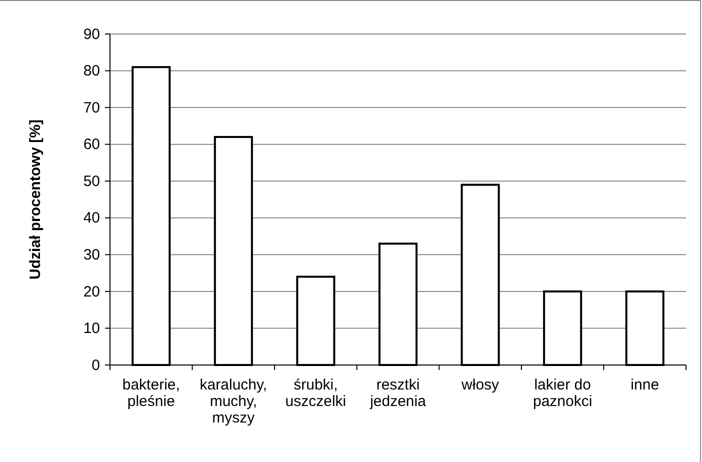 The height and width of the screenshot is (462, 702). I want to click on x-tick-label: lakier do paznokci, so click(562, 393).